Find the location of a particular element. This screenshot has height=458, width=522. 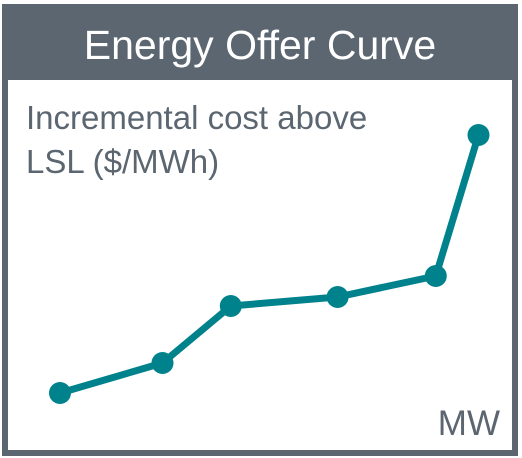

y-axis-label-line-1: Incremental cost above is located at coordinates (197, 117).